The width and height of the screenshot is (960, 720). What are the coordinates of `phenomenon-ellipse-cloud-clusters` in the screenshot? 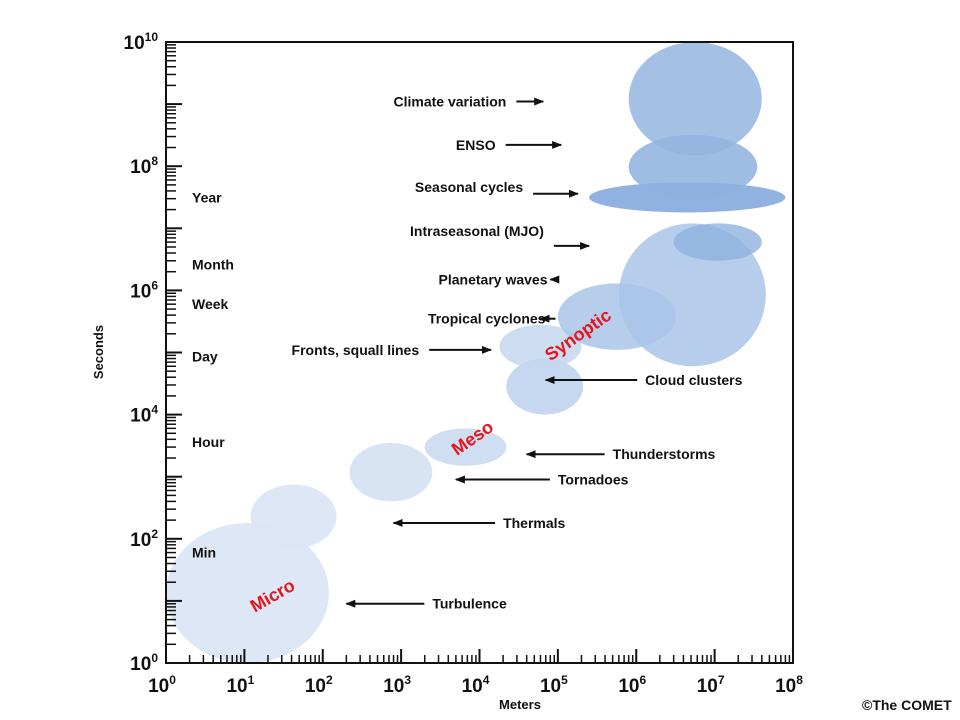 It's located at (545, 386).